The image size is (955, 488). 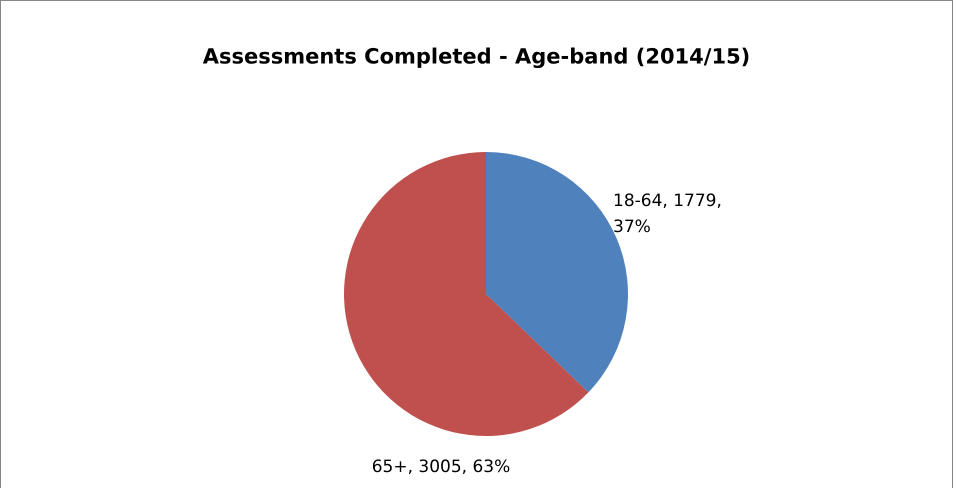 I want to click on chart-title: Assessments Completed - Age-band (2014/15), so click(x=476, y=56).